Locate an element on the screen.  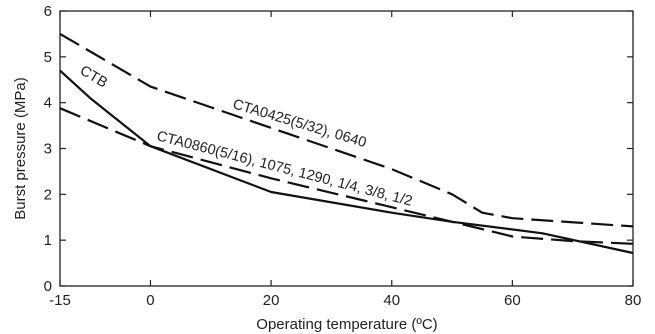
y-axis-title: Burst pressure (MPa) is located at coordinates (20, 148).